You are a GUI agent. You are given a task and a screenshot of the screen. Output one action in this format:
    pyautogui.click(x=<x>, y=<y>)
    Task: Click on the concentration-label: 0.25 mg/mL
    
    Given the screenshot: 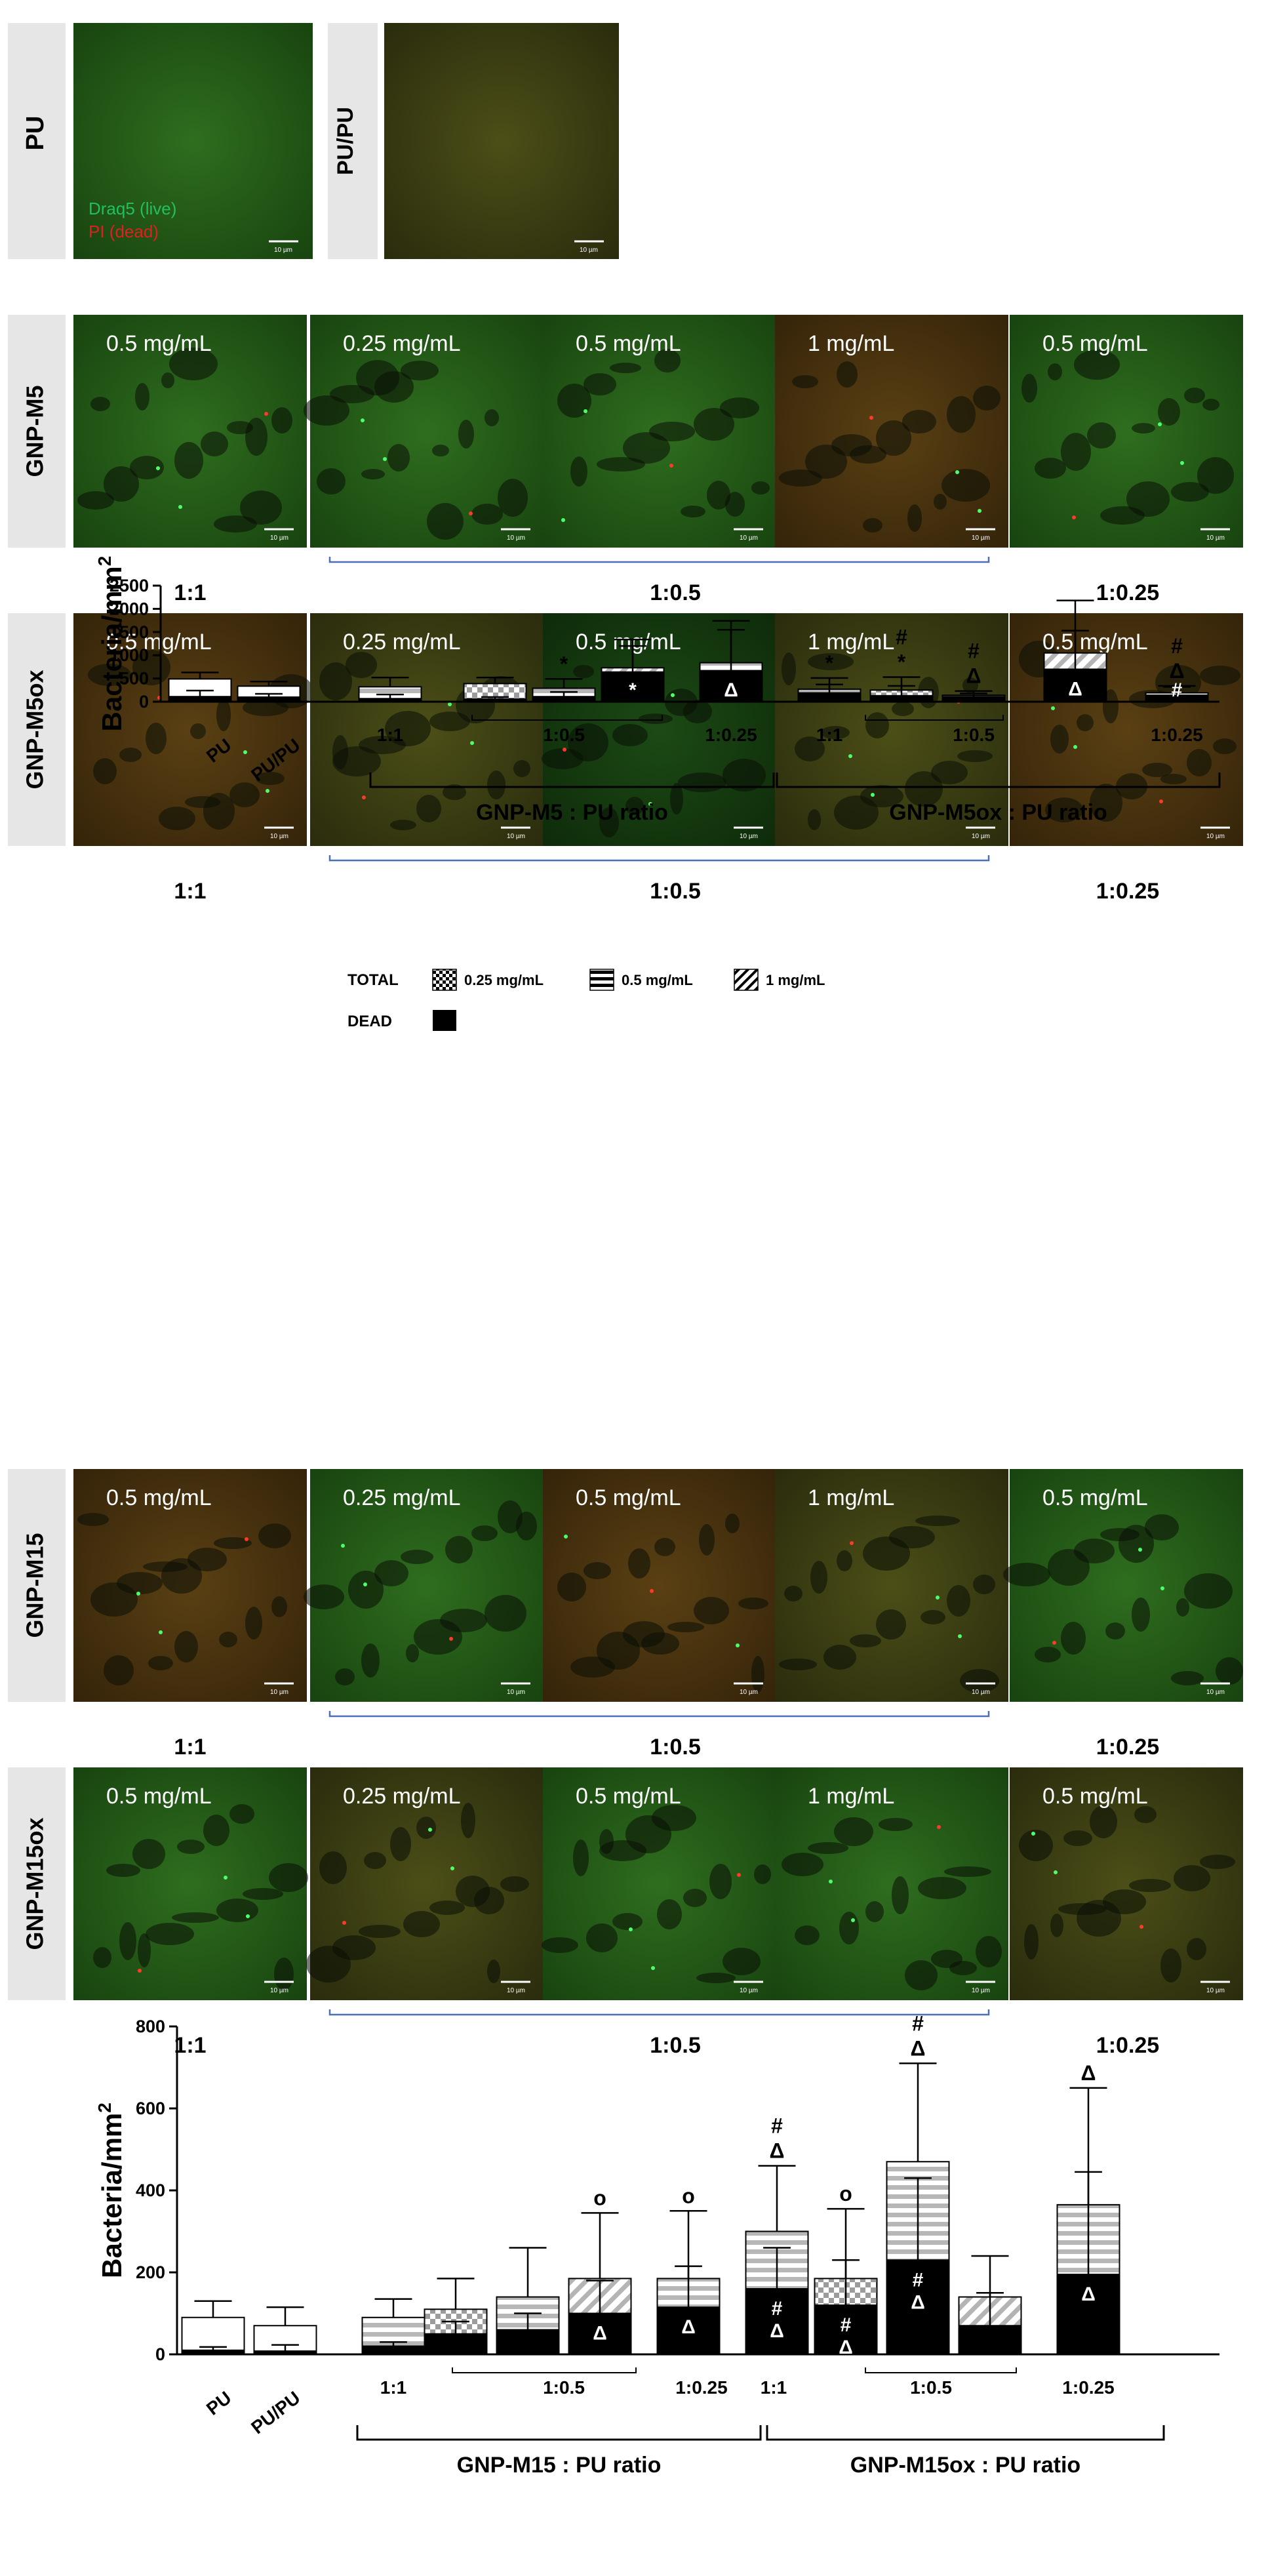 What is the action you would take?
    pyautogui.click(x=402, y=343)
    